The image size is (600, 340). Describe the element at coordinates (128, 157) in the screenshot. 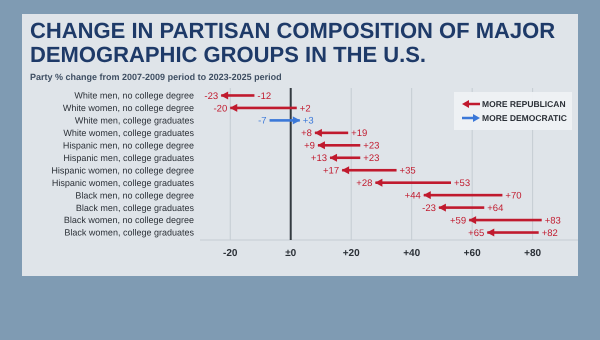

I see `y-tick-label: Hispanic men, college graduates` at that location.